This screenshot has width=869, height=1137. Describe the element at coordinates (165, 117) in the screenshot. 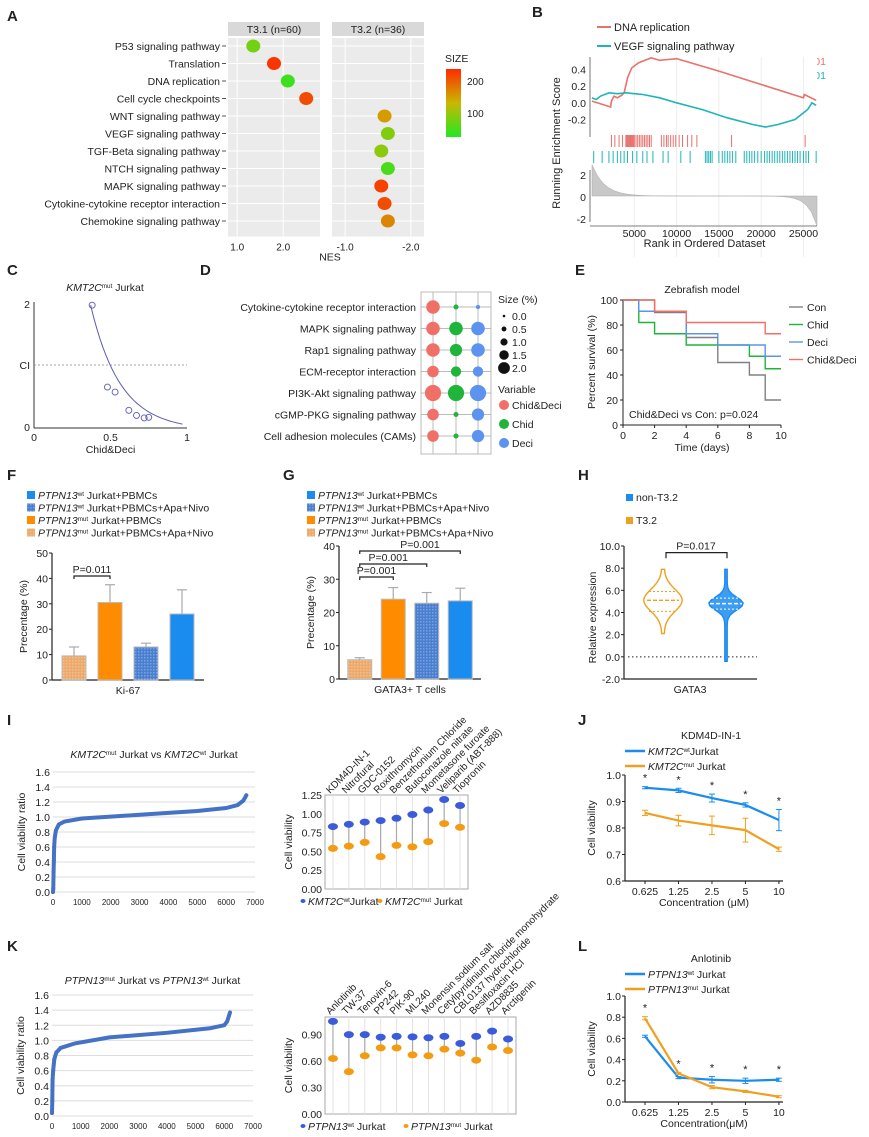

I see `y-tick-label: WNT signaling pathway` at that location.